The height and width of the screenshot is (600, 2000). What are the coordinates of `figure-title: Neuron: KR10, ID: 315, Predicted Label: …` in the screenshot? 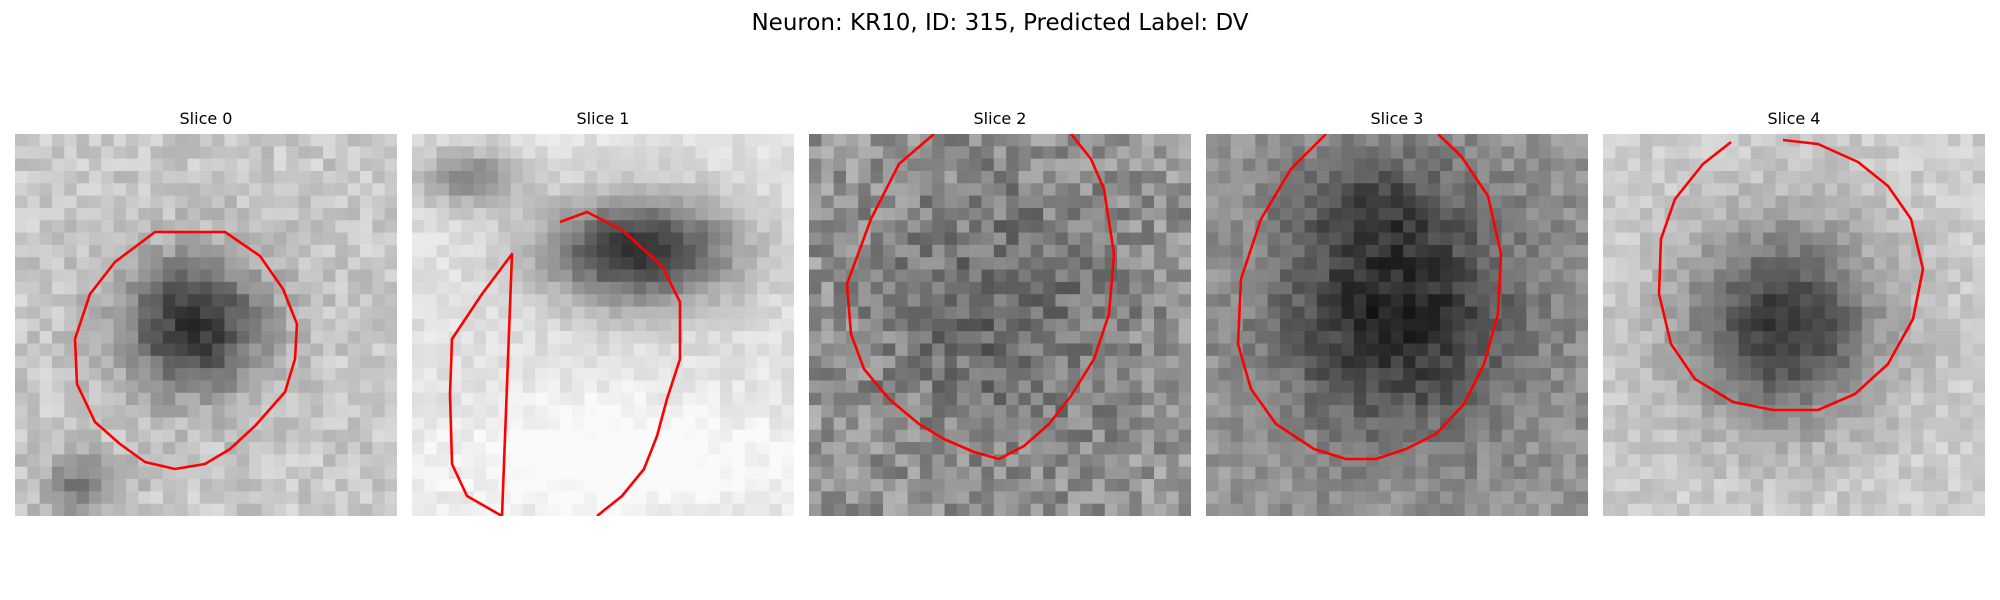 It's located at (1000, 23).